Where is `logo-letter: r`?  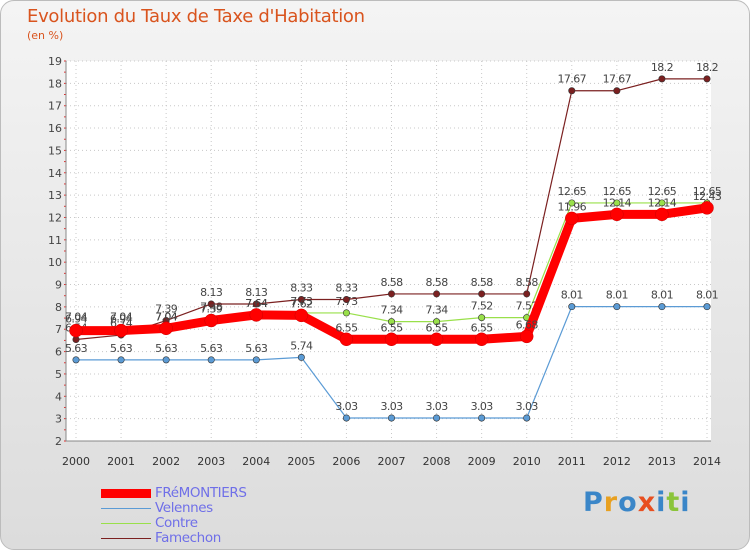 logo-letter: r is located at coordinates (611, 502).